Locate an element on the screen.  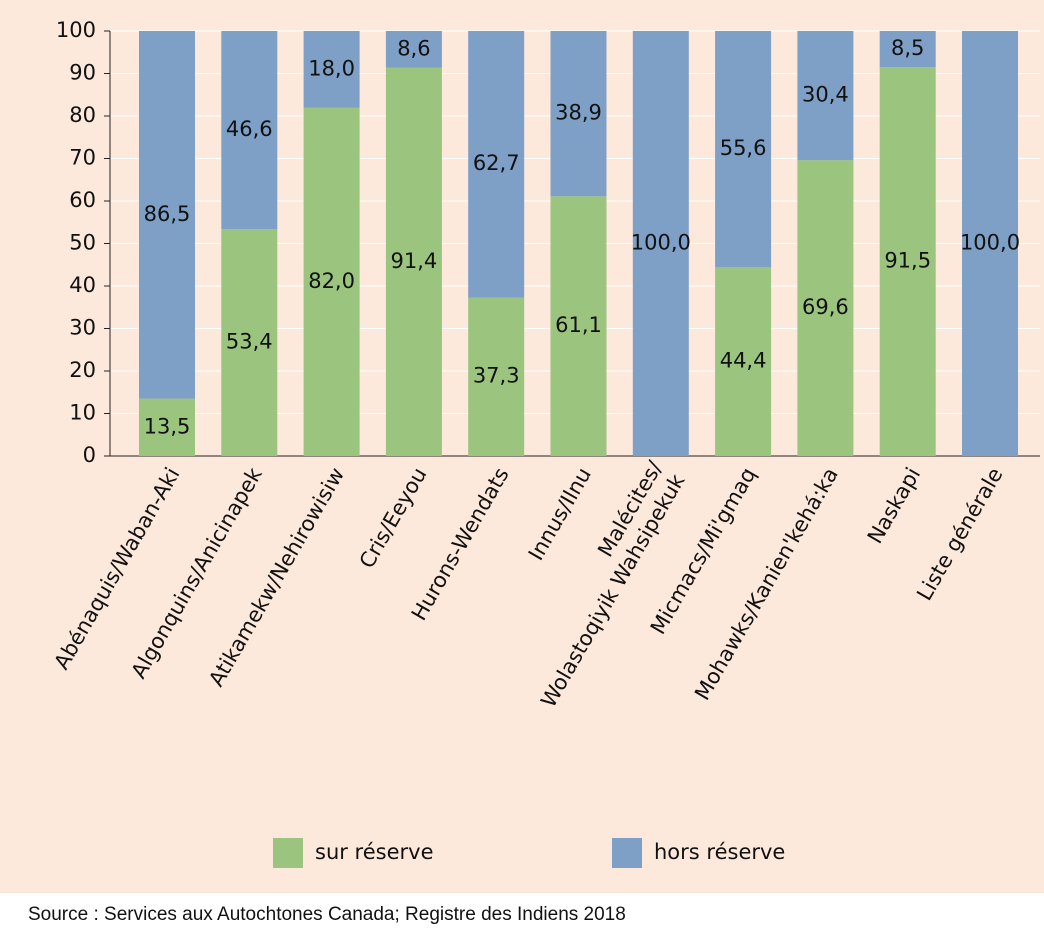
value-label: 30,4 is located at coordinates (825, 95).